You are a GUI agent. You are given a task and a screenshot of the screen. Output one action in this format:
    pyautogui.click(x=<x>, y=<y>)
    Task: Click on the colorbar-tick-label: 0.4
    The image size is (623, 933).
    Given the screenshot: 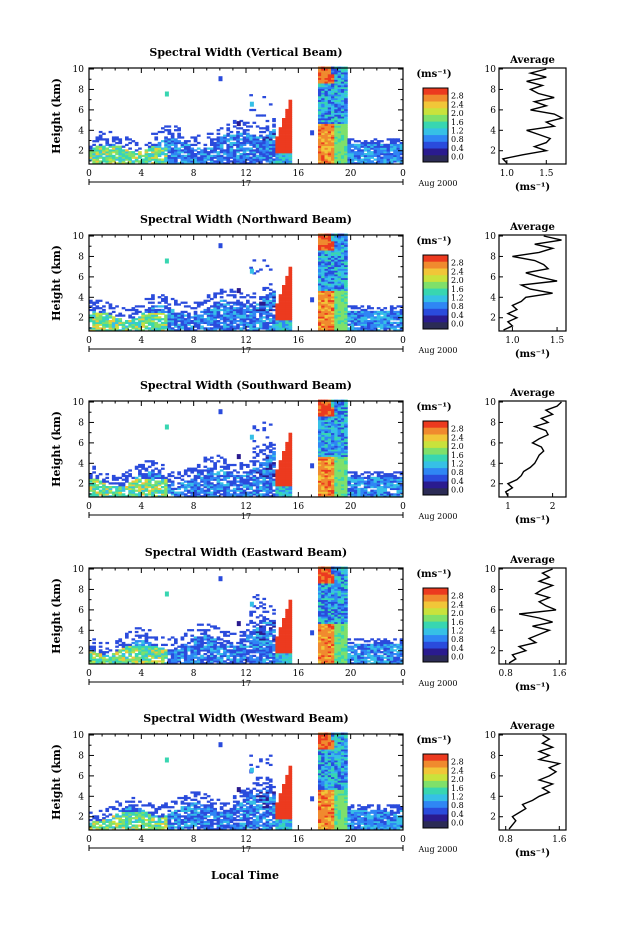 What is the action you would take?
    pyautogui.click(x=457, y=315)
    